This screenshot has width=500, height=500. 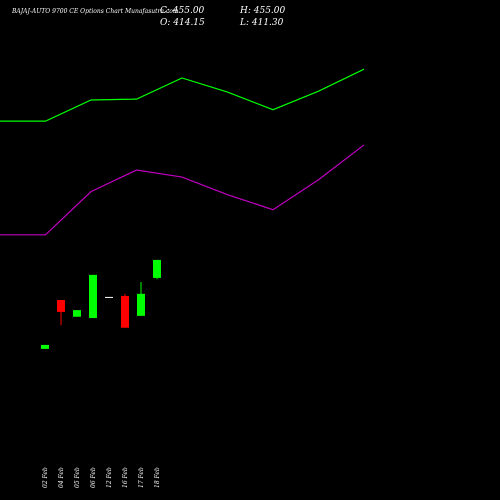 What do you see at coordinates (141, 477) in the screenshot?
I see `x-tick-label: 17 Feb` at bounding box center [141, 477].